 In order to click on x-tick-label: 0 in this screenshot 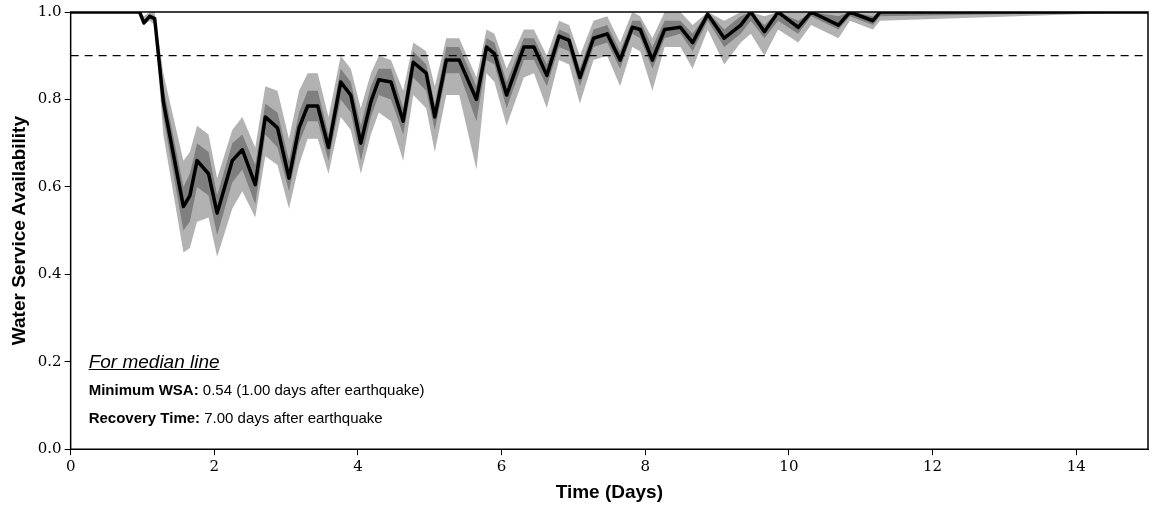, I will do `click(70, 466)`.